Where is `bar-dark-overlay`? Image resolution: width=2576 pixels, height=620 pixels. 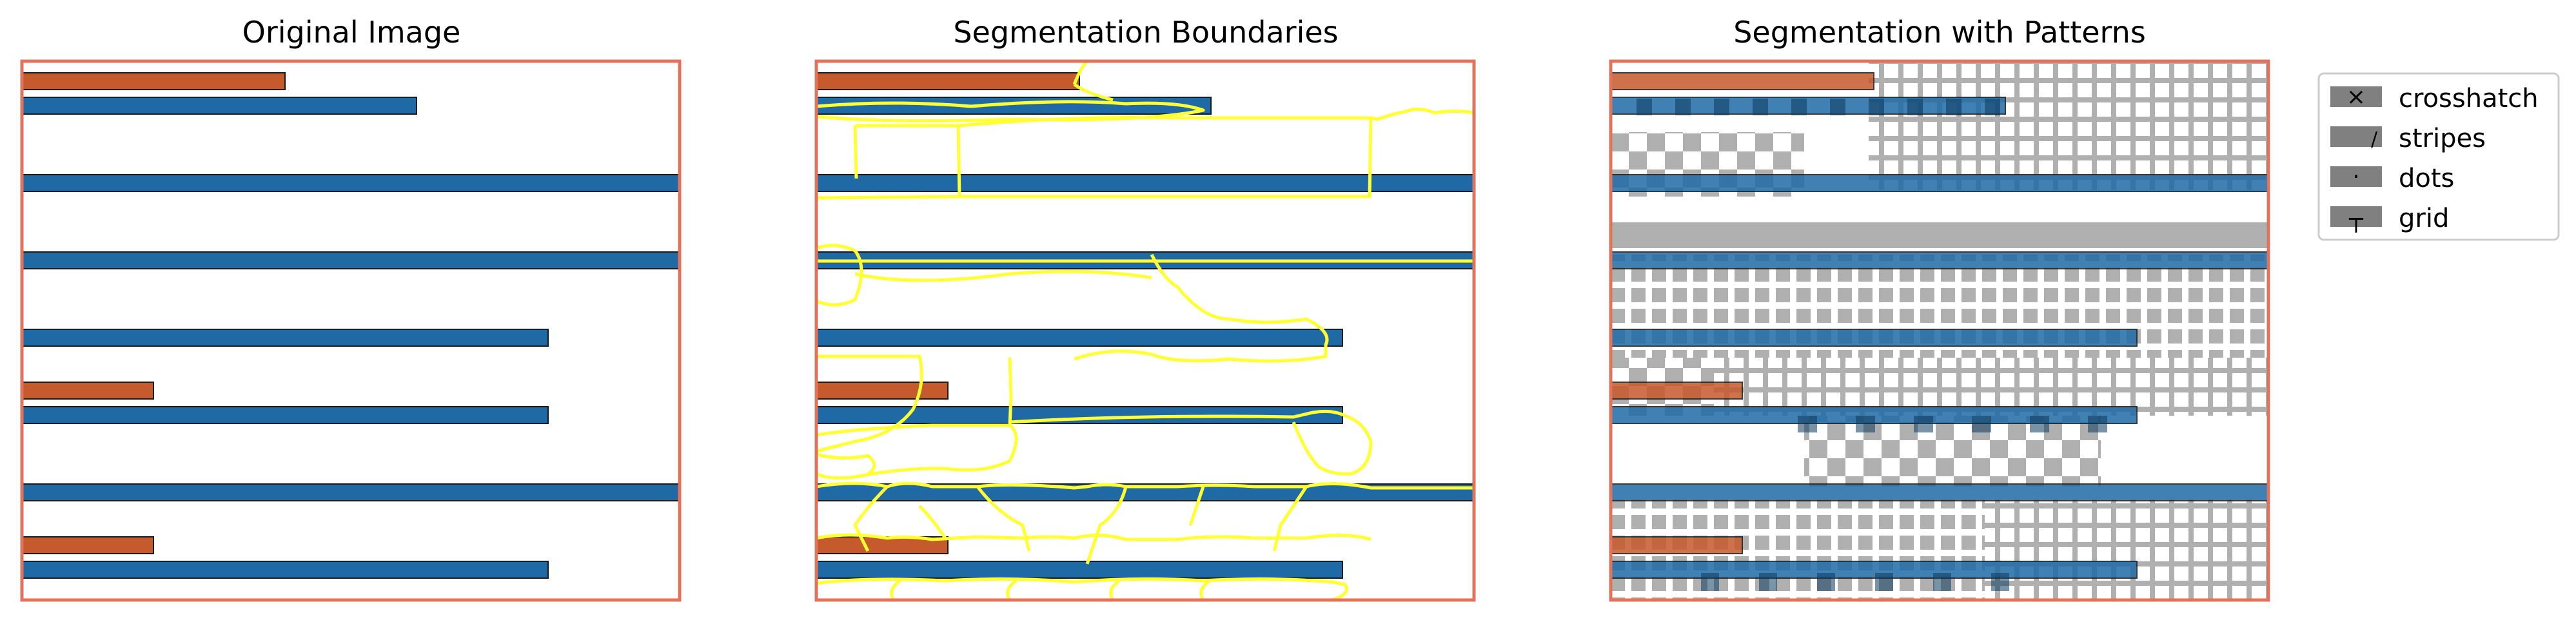
bar-dark-overlay is located at coordinates (1872, 345).